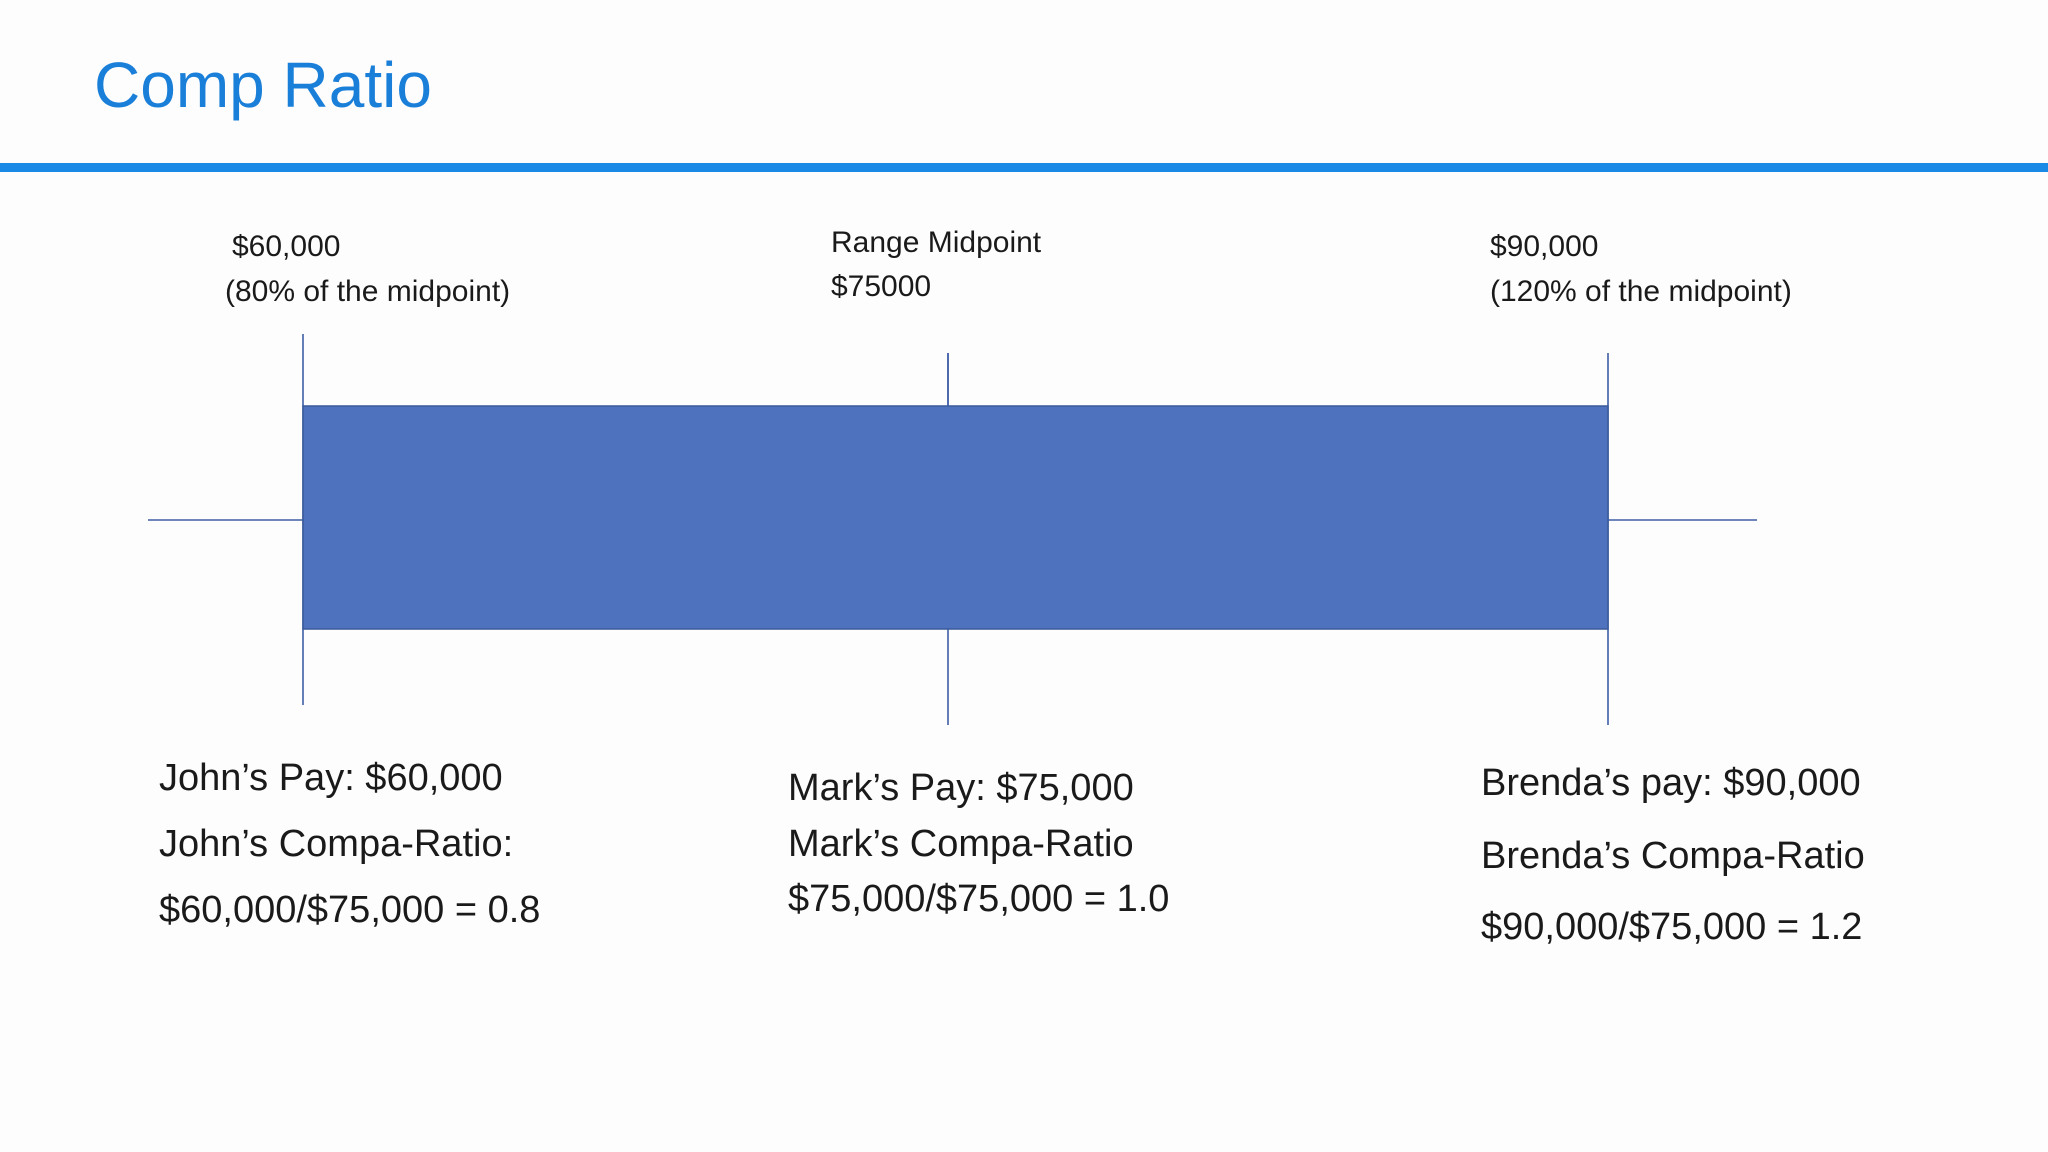 The image size is (2048, 1152). Describe the element at coordinates (936, 242) in the screenshot. I see `marker-label: Range Midpoint` at that location.